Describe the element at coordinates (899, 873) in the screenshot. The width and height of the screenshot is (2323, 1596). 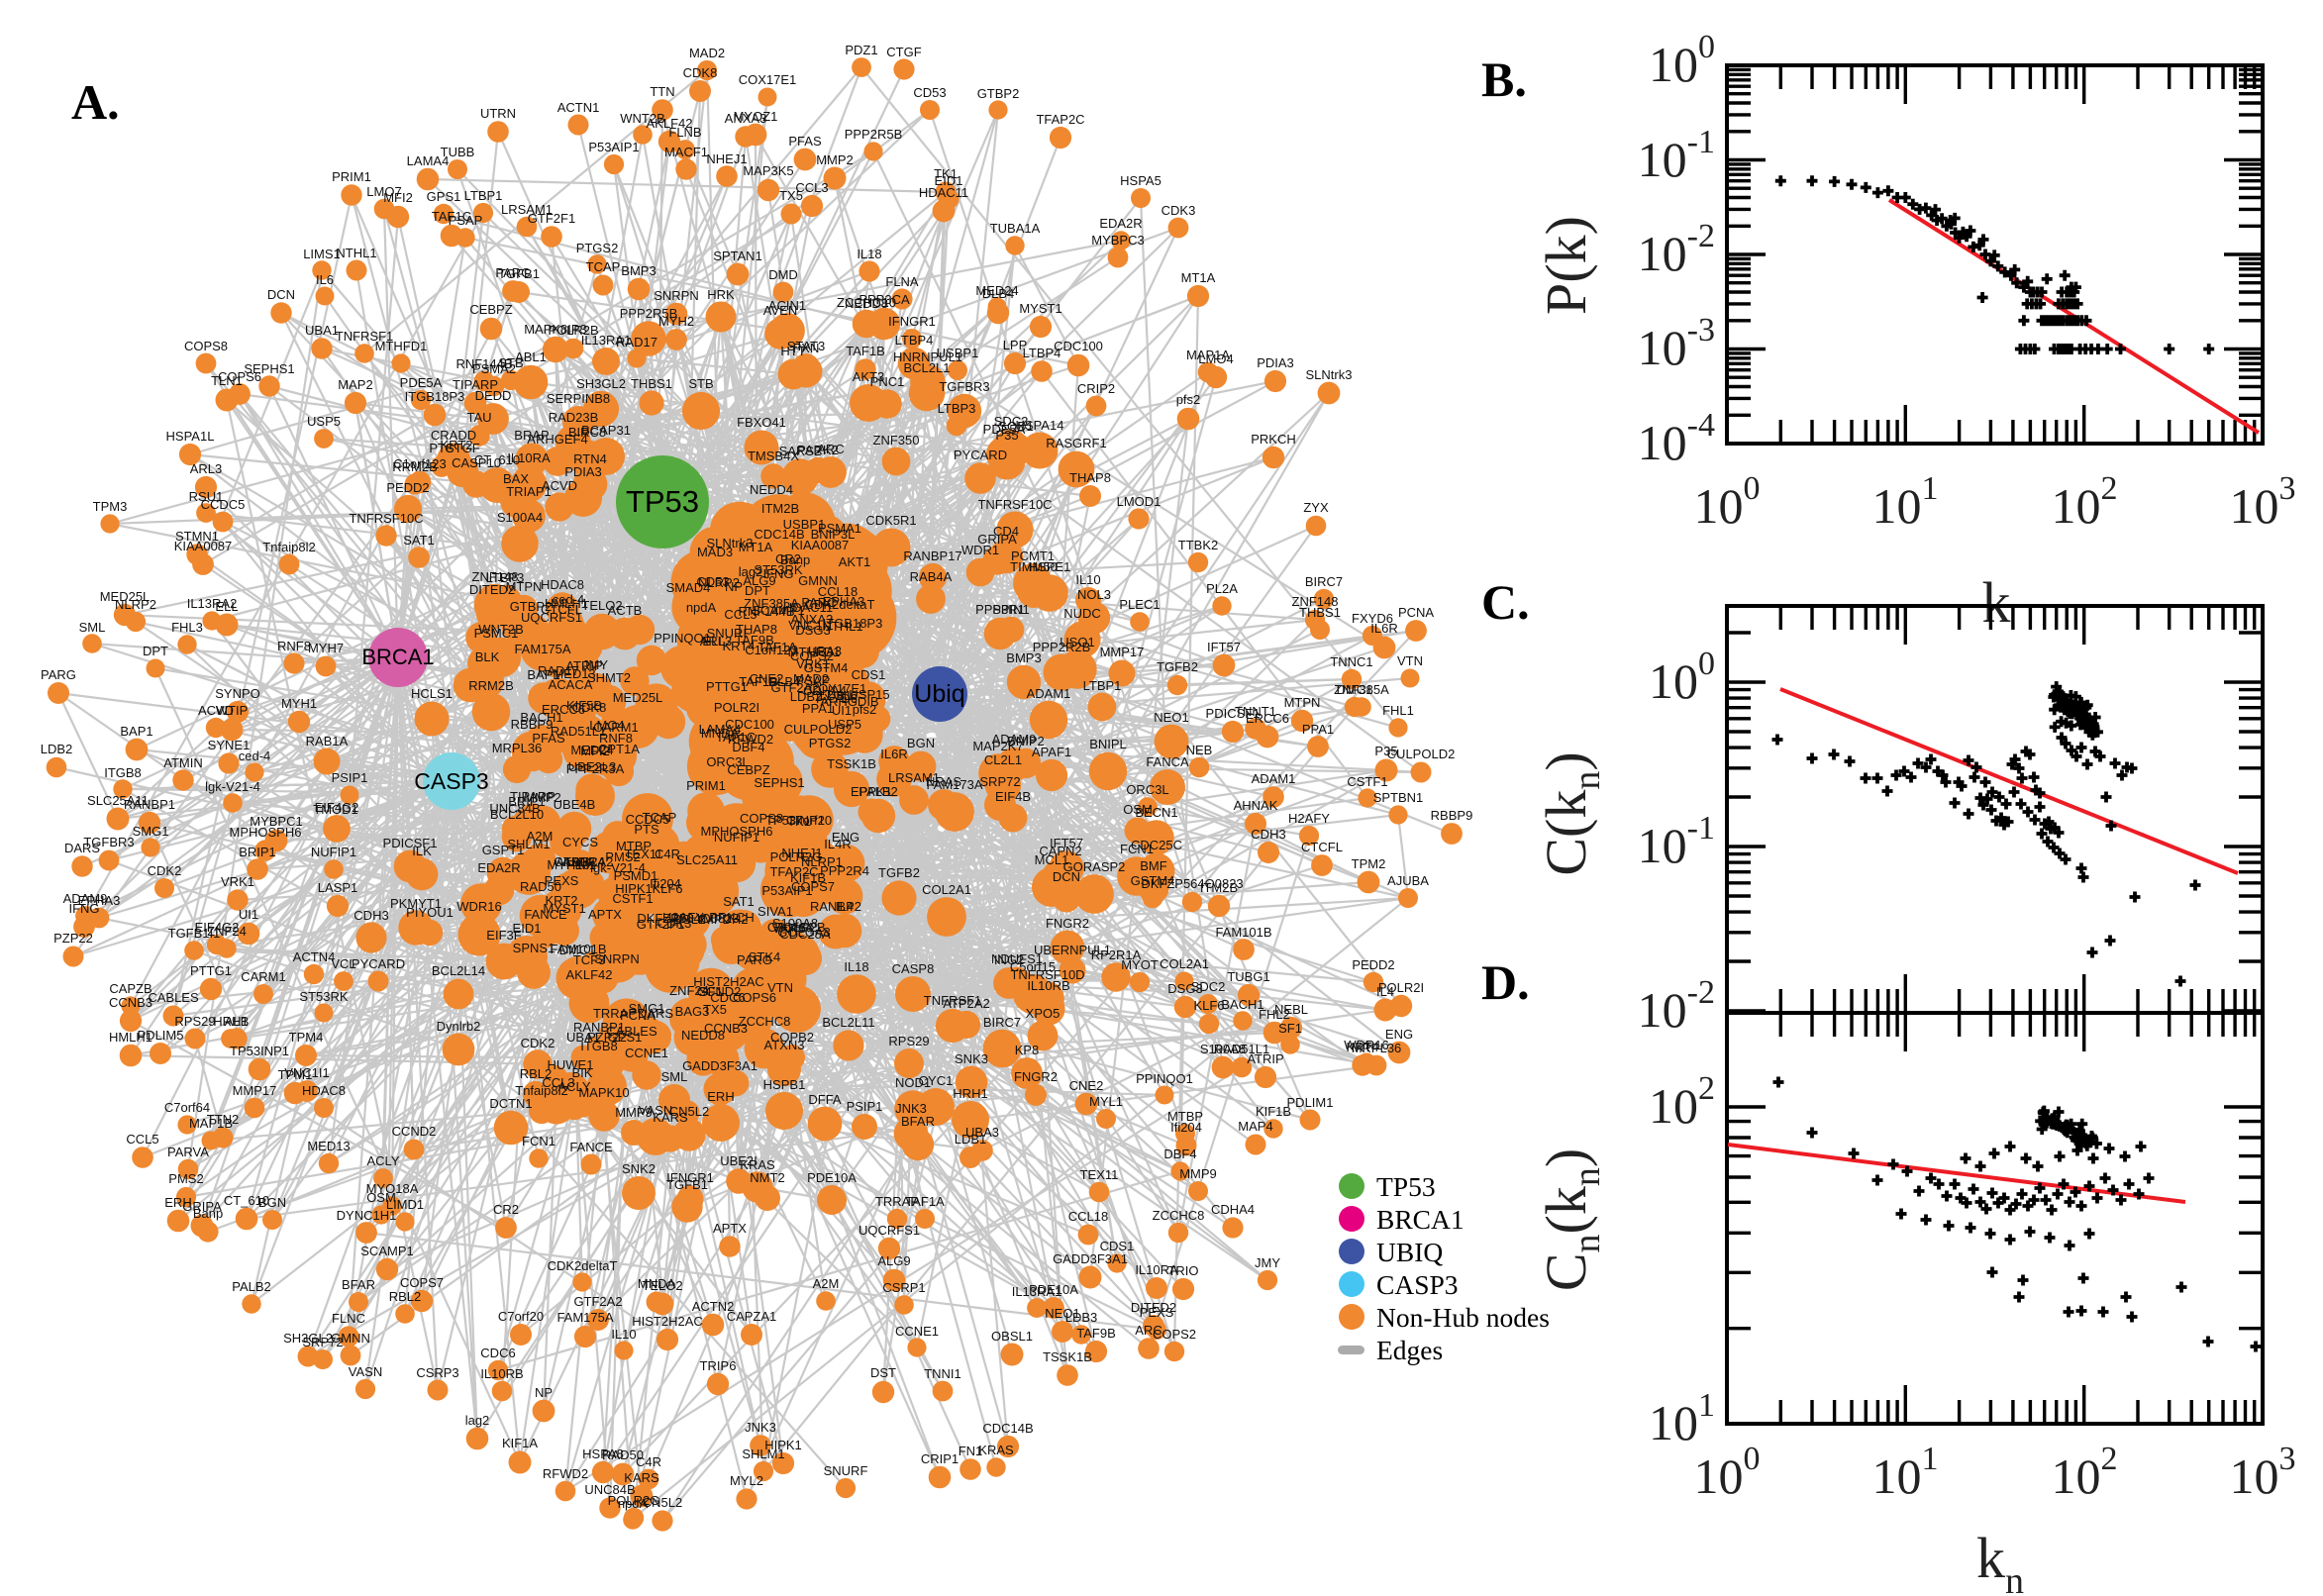
I see `svg-text: TGFB2` at that location.